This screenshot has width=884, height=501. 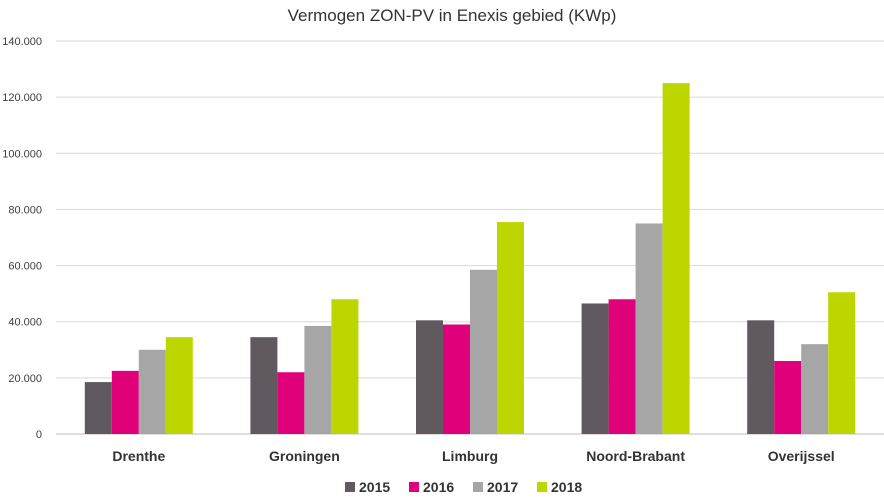 I want to click on y-tick-label: 140.000, so click(x=22, y=42).